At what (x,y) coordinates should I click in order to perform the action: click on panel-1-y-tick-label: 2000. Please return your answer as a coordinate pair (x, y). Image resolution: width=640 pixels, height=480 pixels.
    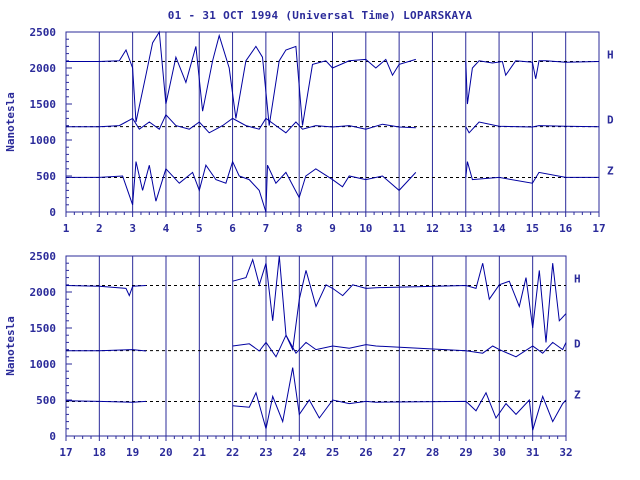
    Looking at the image, I should click on (43, 68).